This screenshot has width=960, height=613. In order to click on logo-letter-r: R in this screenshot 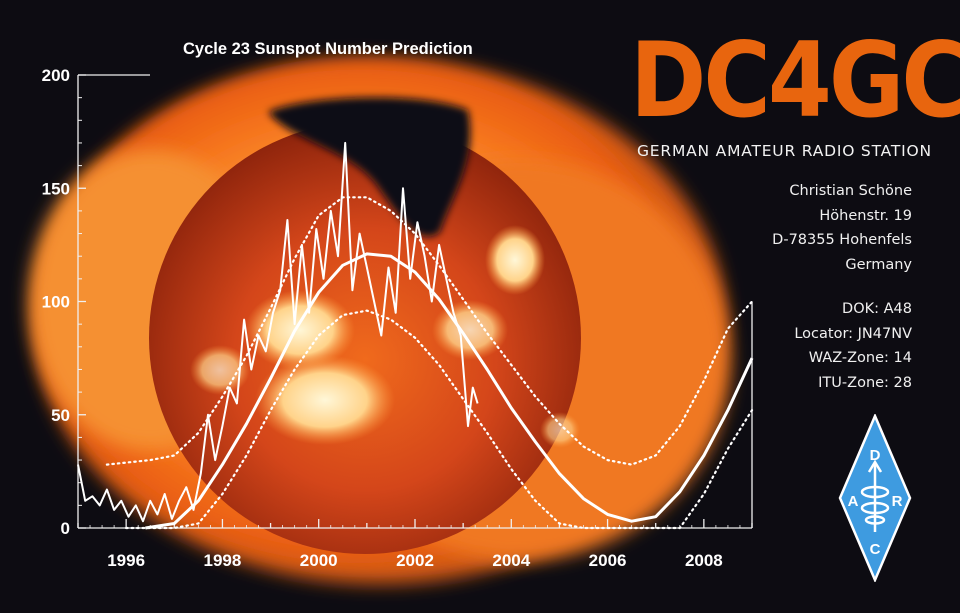, I will do `click(897, 501)`.